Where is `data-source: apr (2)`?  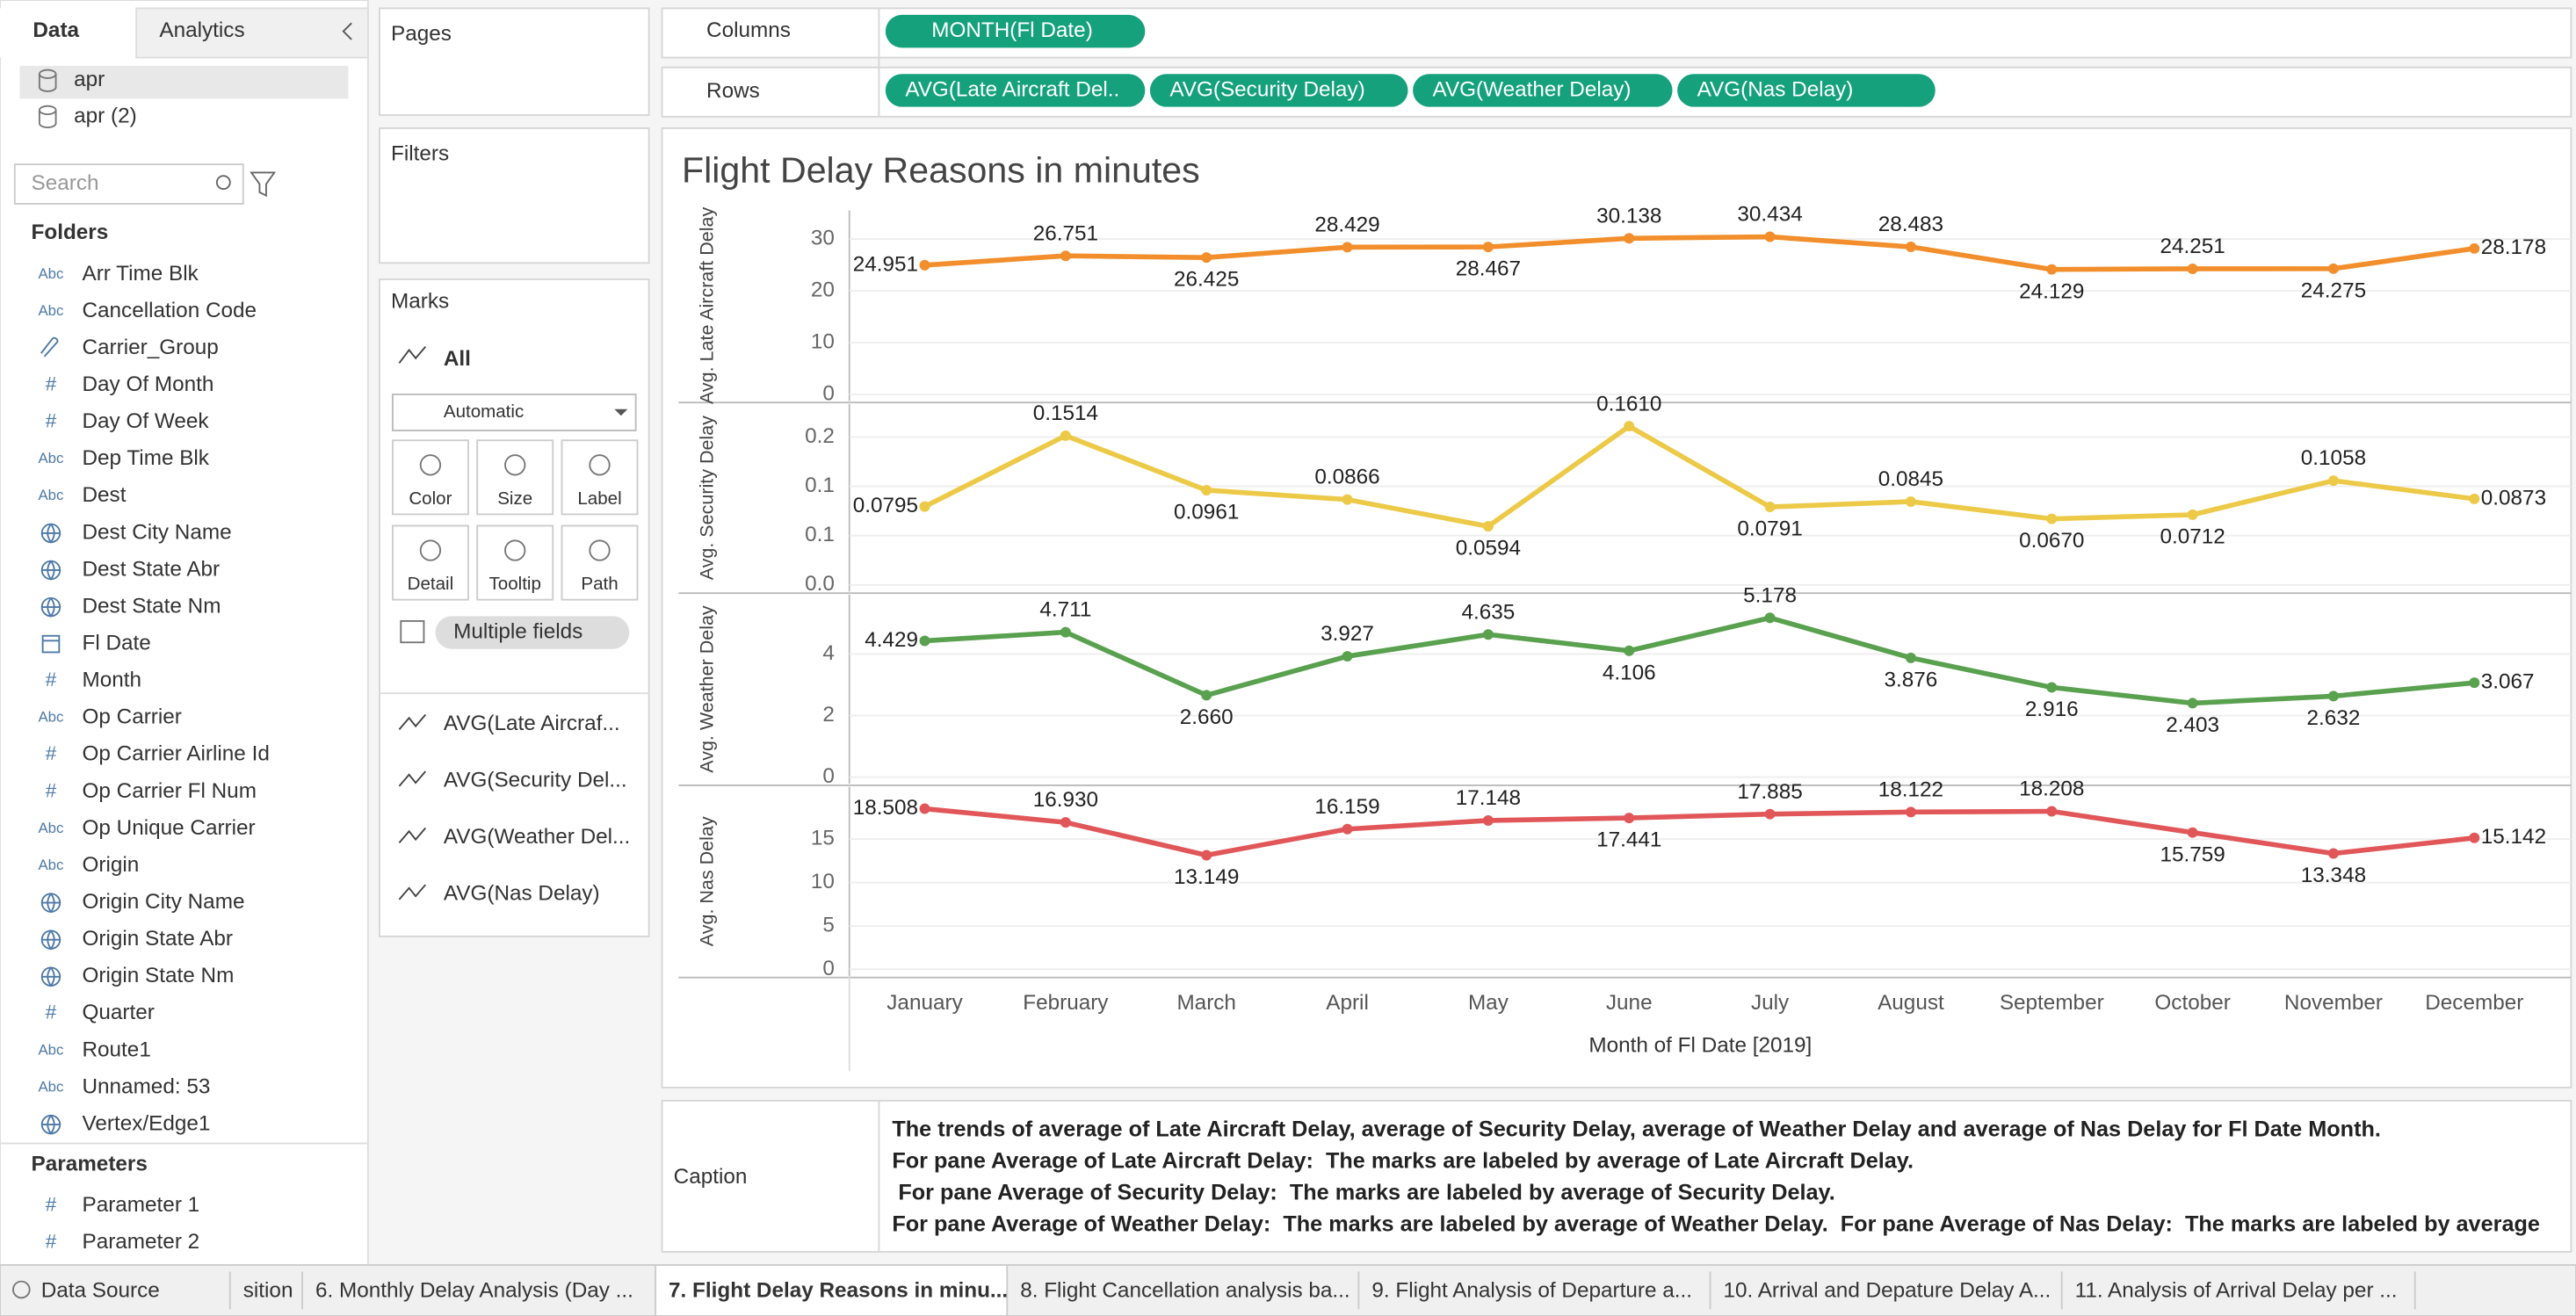 data-source: apr (2) is located at coordinates (105, 115).